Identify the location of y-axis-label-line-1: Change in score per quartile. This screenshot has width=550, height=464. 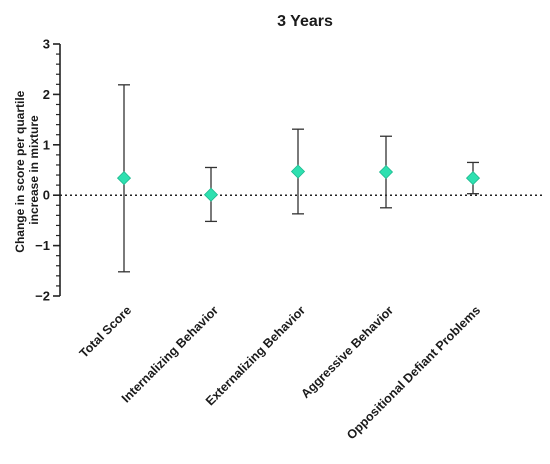
(20, 171).